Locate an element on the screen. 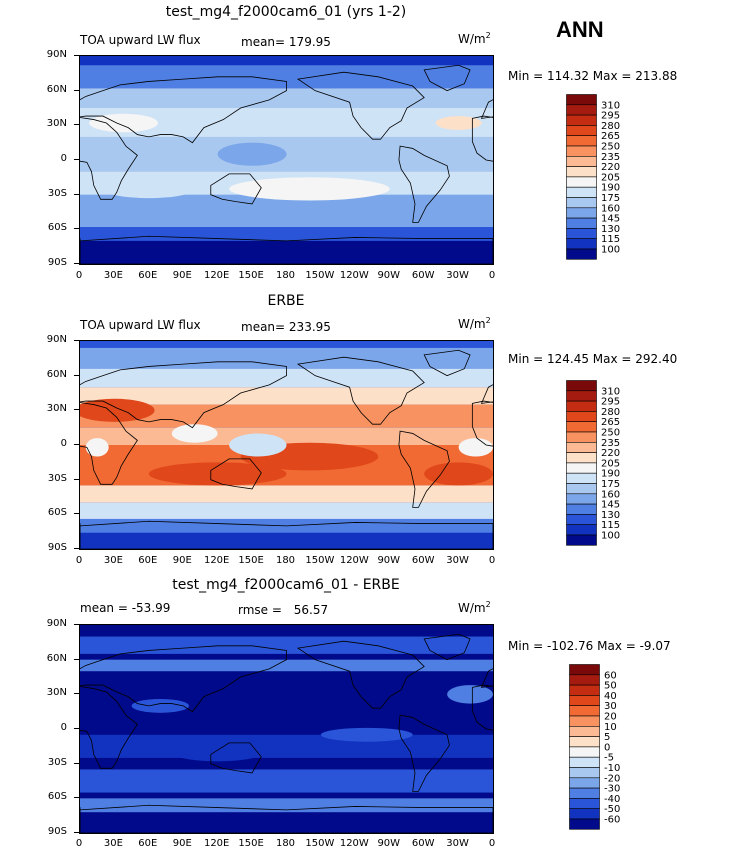 This screenshot has width=732, height=858. colorbar-label: 130 is located at coordinates (610, 515).